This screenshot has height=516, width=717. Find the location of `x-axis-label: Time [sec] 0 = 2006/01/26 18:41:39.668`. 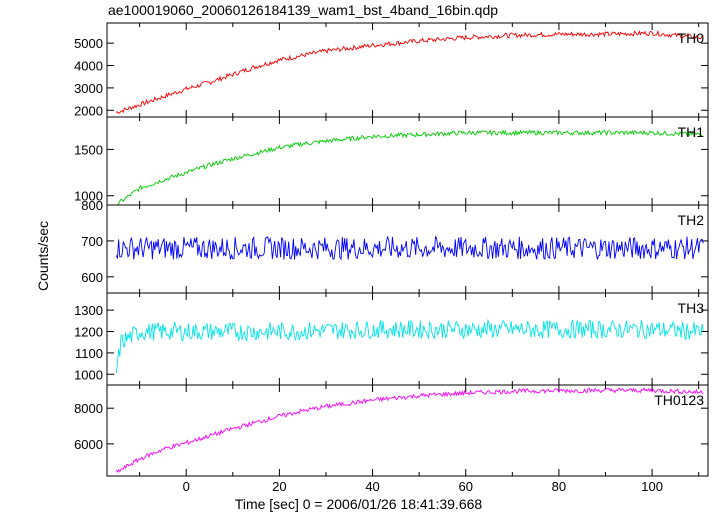

x-axis-label: Time [sec] 0 = 2006/01/26 18:41:39.668 is located at coordinates (358, 504).